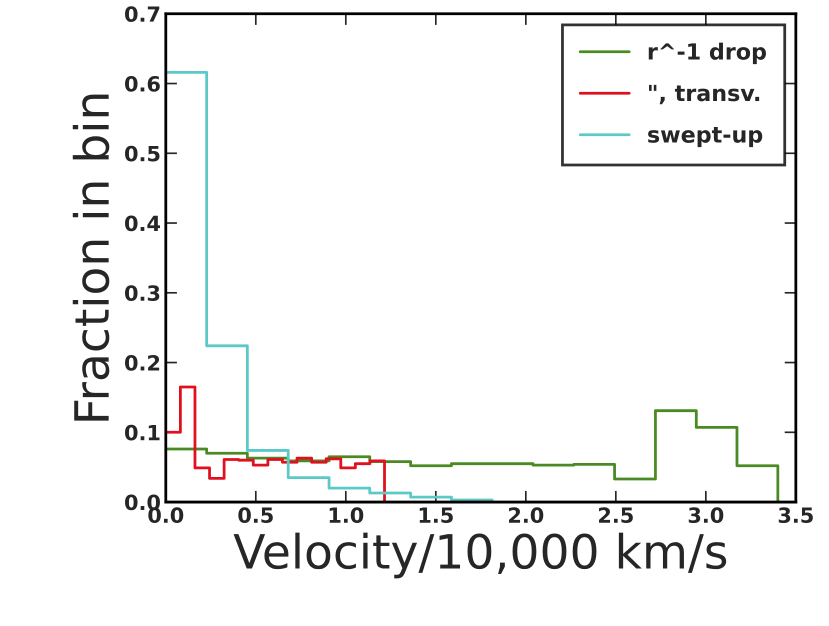 This screenshot has width=829, height=626. What do you see at coordinates (480, 555) in the screenshot?
I see `x-axis-title: Velocity/10,000 km/s` at bounding box center [480, 555].